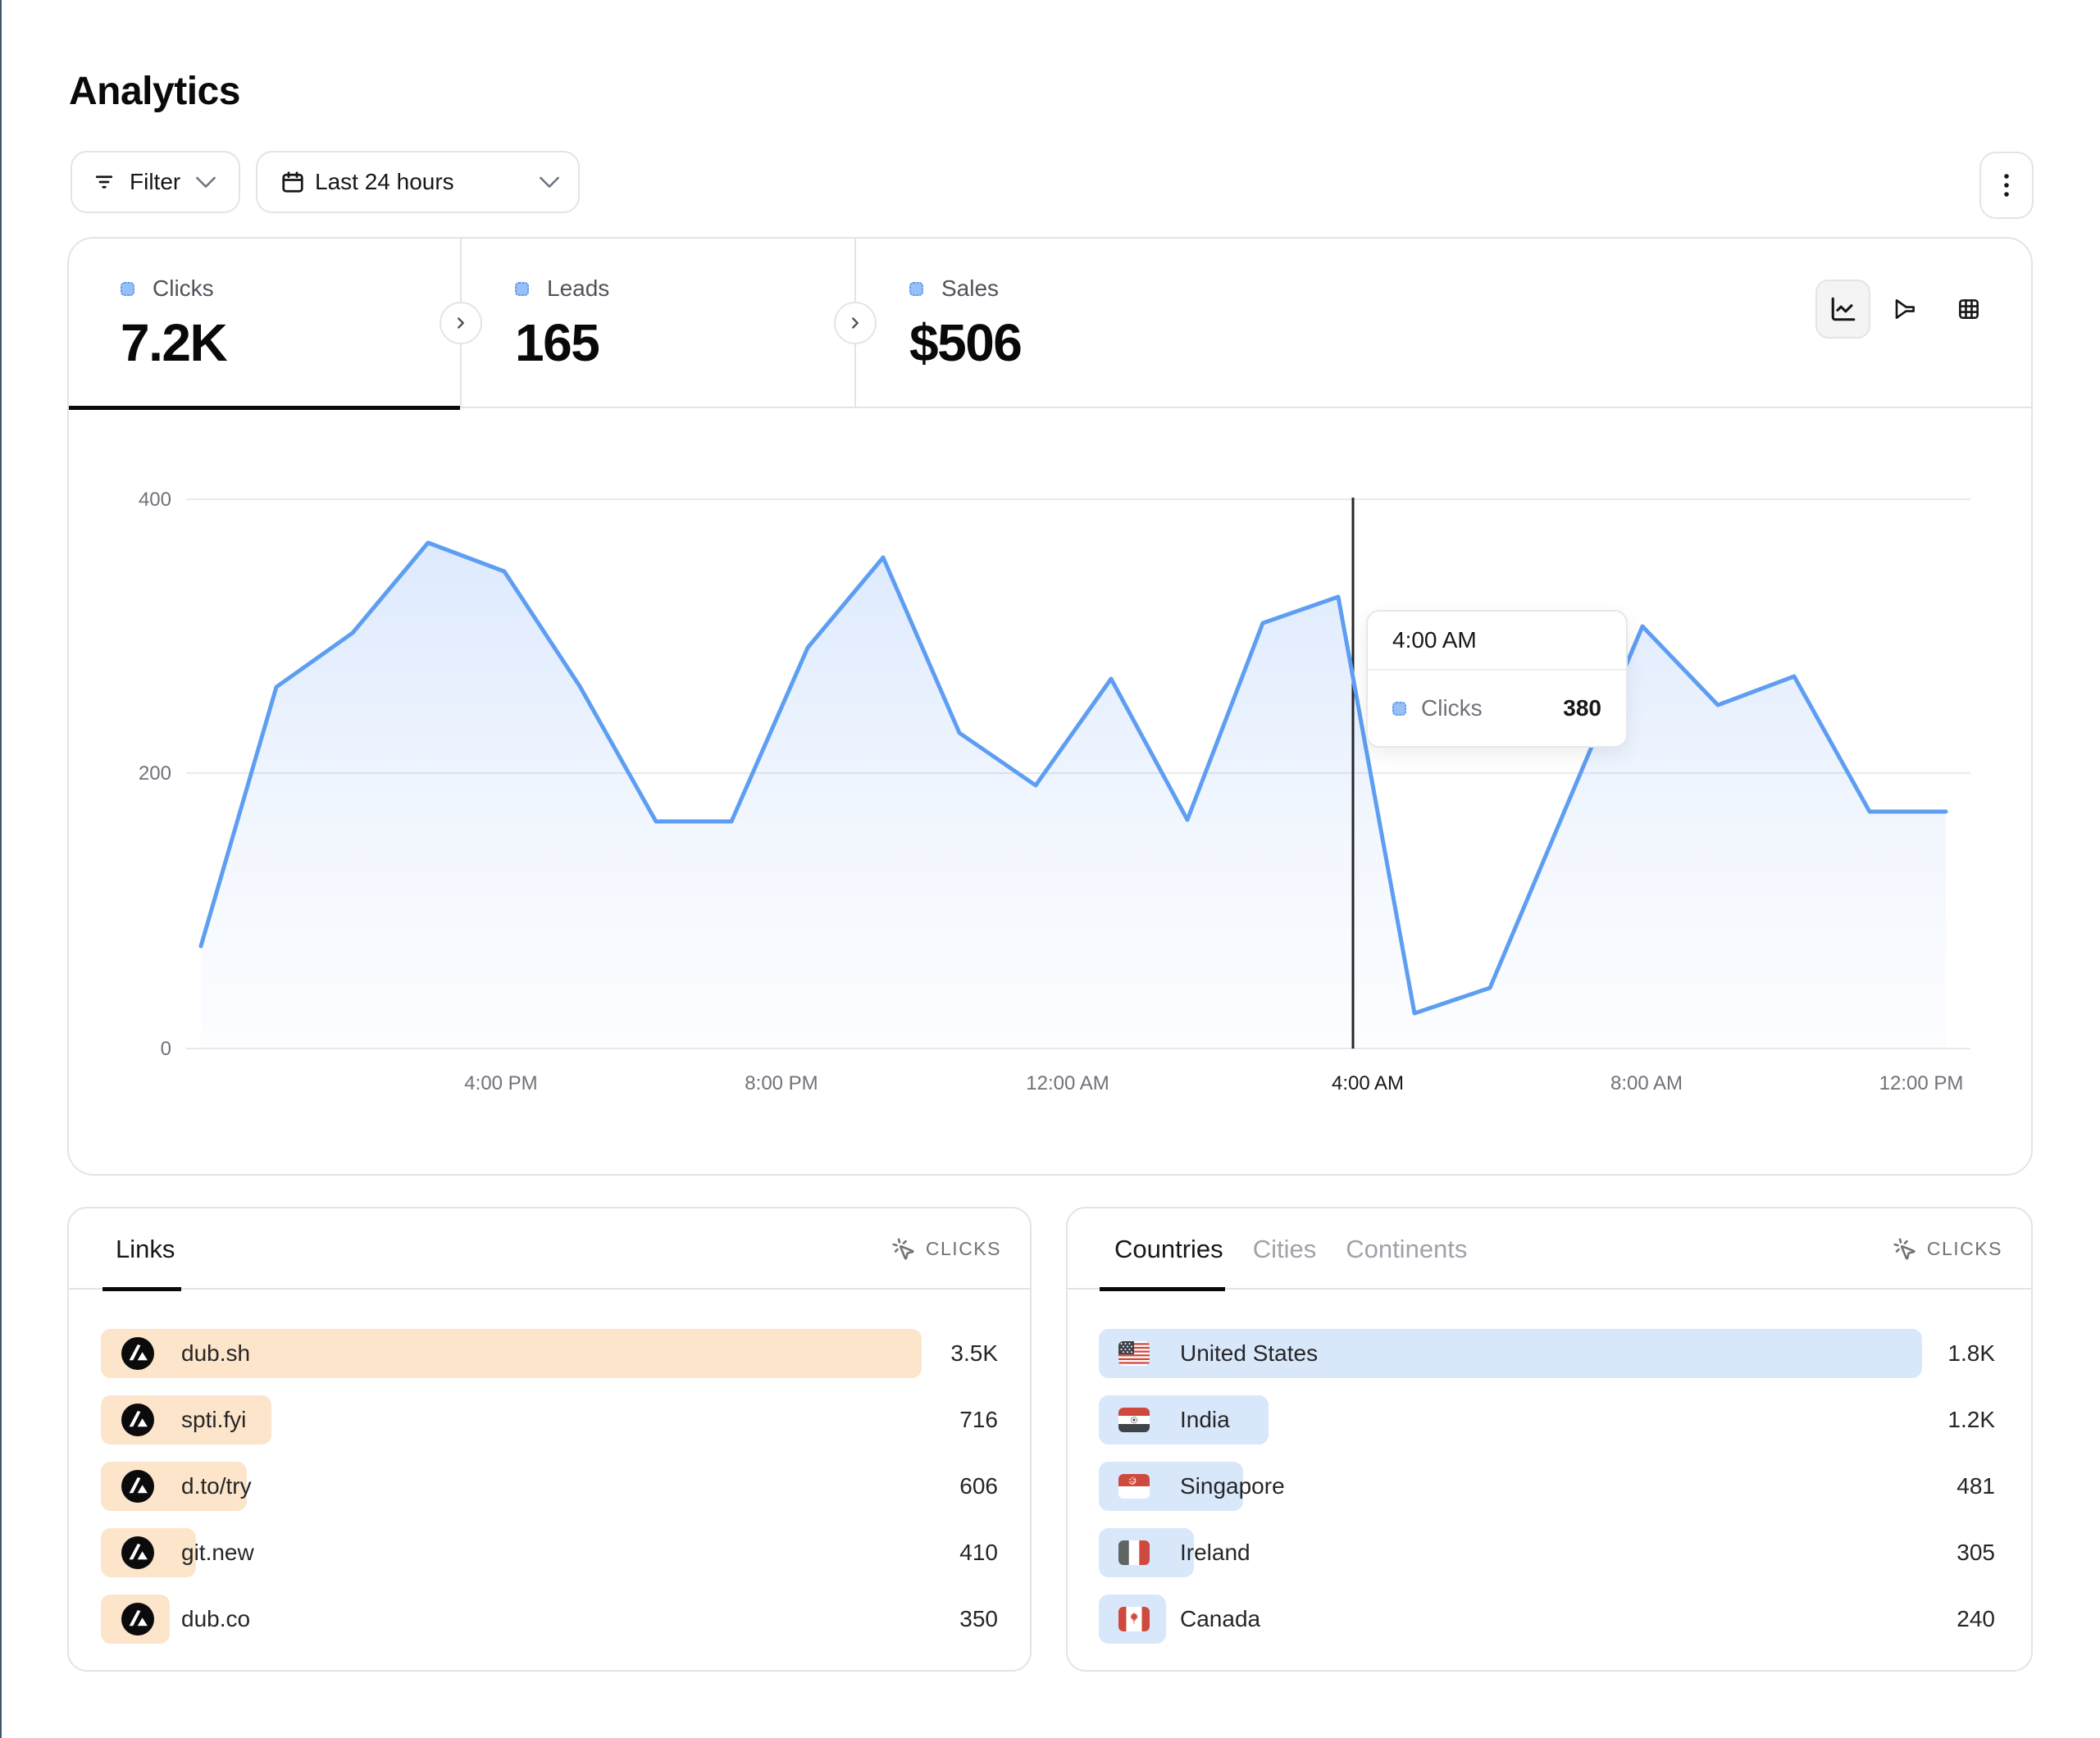  Describe the element at coordinates (1368, 1083) in the screenshot. I see `svg-text: 4:00 AM` at that location.